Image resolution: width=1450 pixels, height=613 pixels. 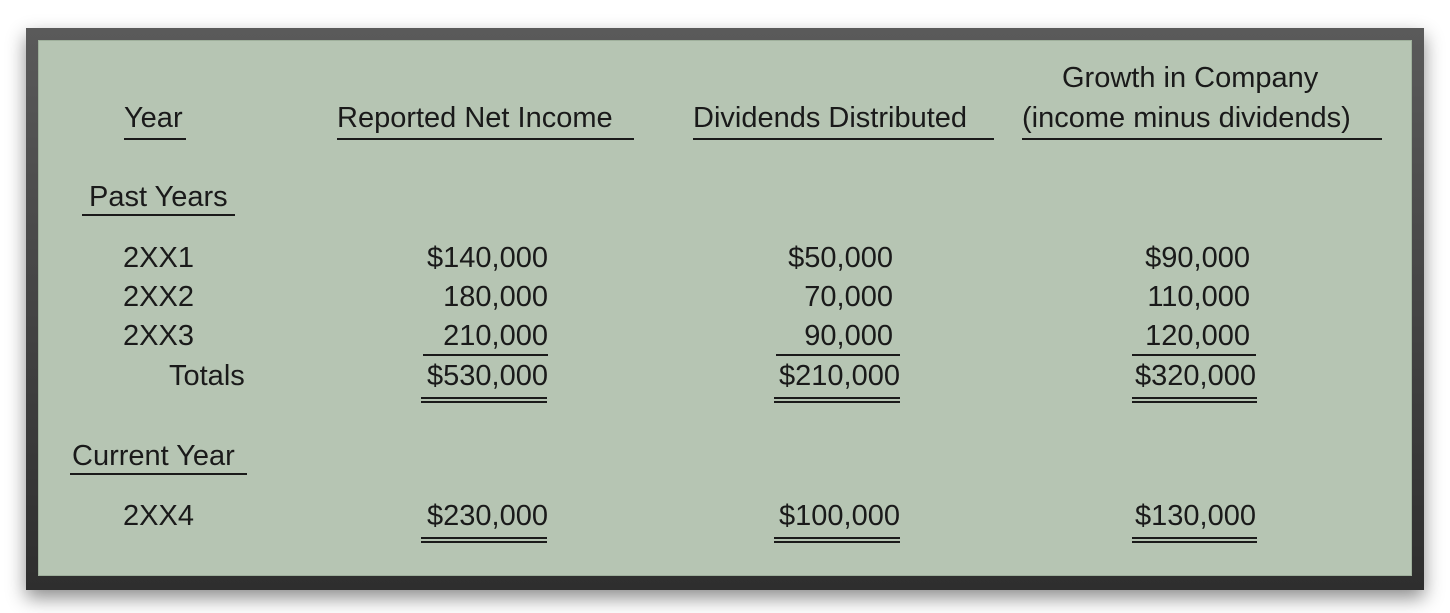 What do you see at coordinates (484, 400) in the screenshot?
I see `totals-double-rule-net-income` at bounding box center [484, 400].